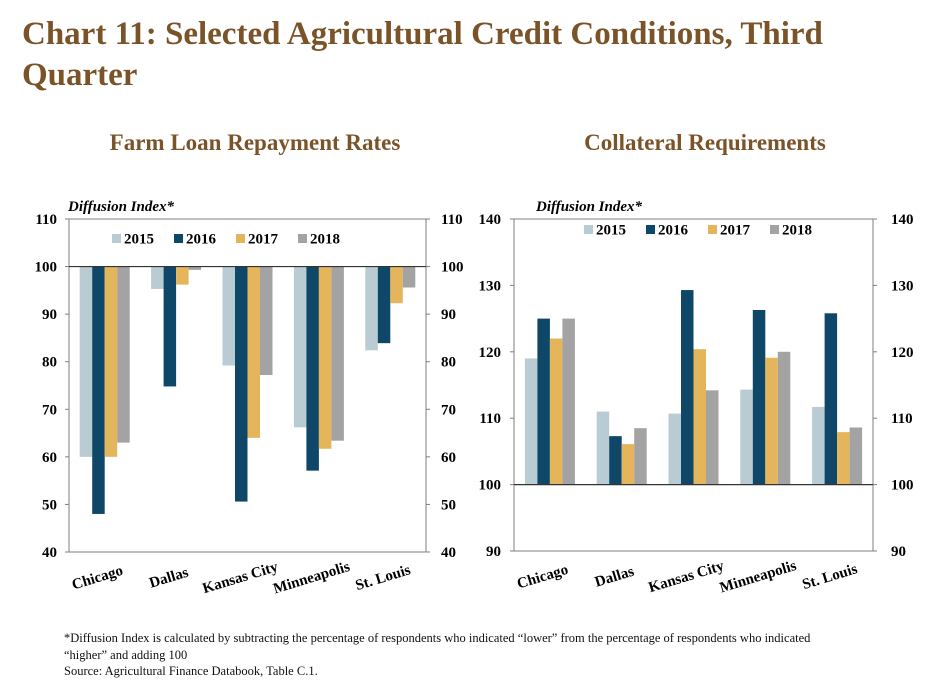 The height and width of the screenshot is (694, 925). I want to click on right-chart-title: Collateral Requirements, so click(705, 142).